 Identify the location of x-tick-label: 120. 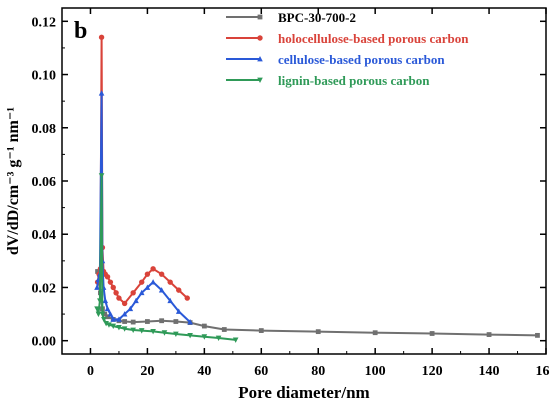
(432, 371).